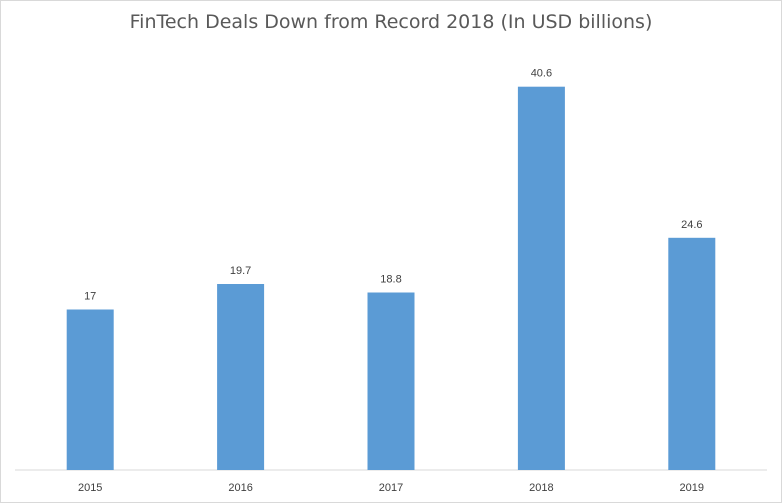 This screenshot has width=782, height=503. Describe the element at coordinates (541, 488) in the screenshot. I see `x-tick-label-2018: 2018` at that location.